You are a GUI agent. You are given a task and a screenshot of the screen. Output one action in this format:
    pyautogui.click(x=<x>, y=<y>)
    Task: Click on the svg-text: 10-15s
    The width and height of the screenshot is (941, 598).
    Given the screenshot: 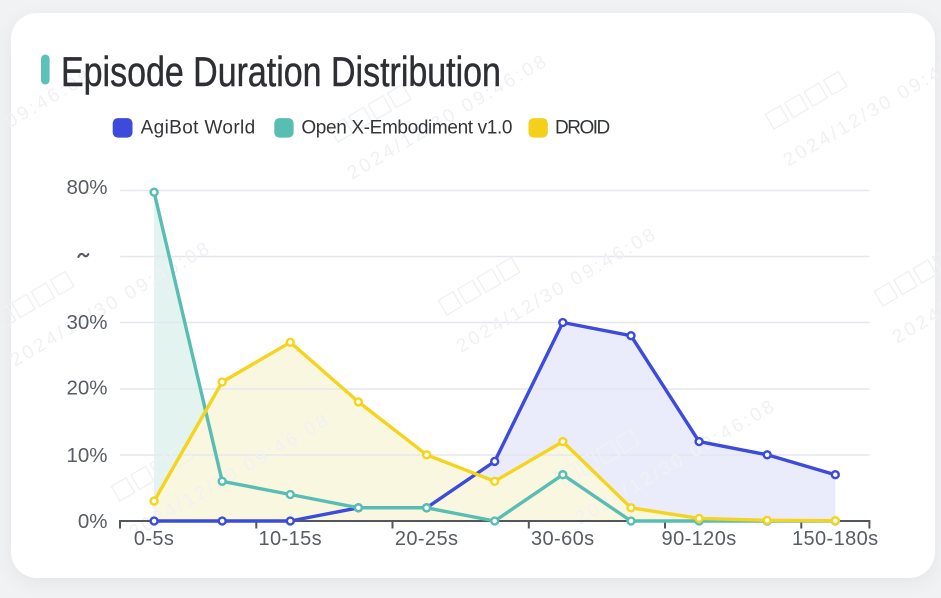 What is the action you would take?
    pyautogui.click(x=291, y=539)
    